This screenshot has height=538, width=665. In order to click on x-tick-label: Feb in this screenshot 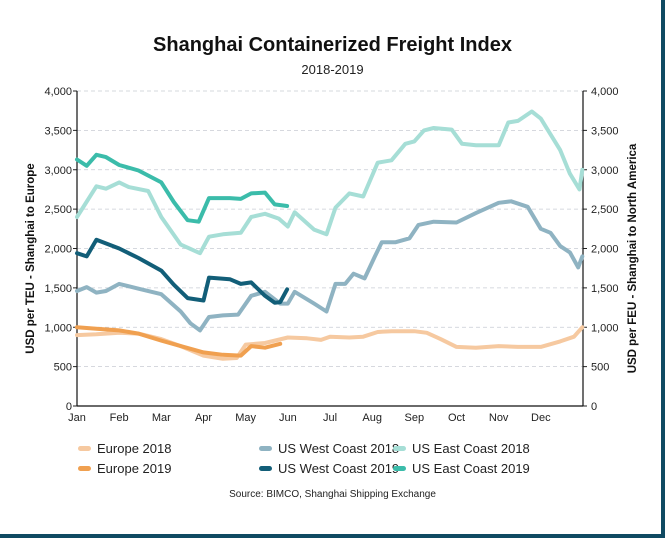, I will do `click(119, 418)`.